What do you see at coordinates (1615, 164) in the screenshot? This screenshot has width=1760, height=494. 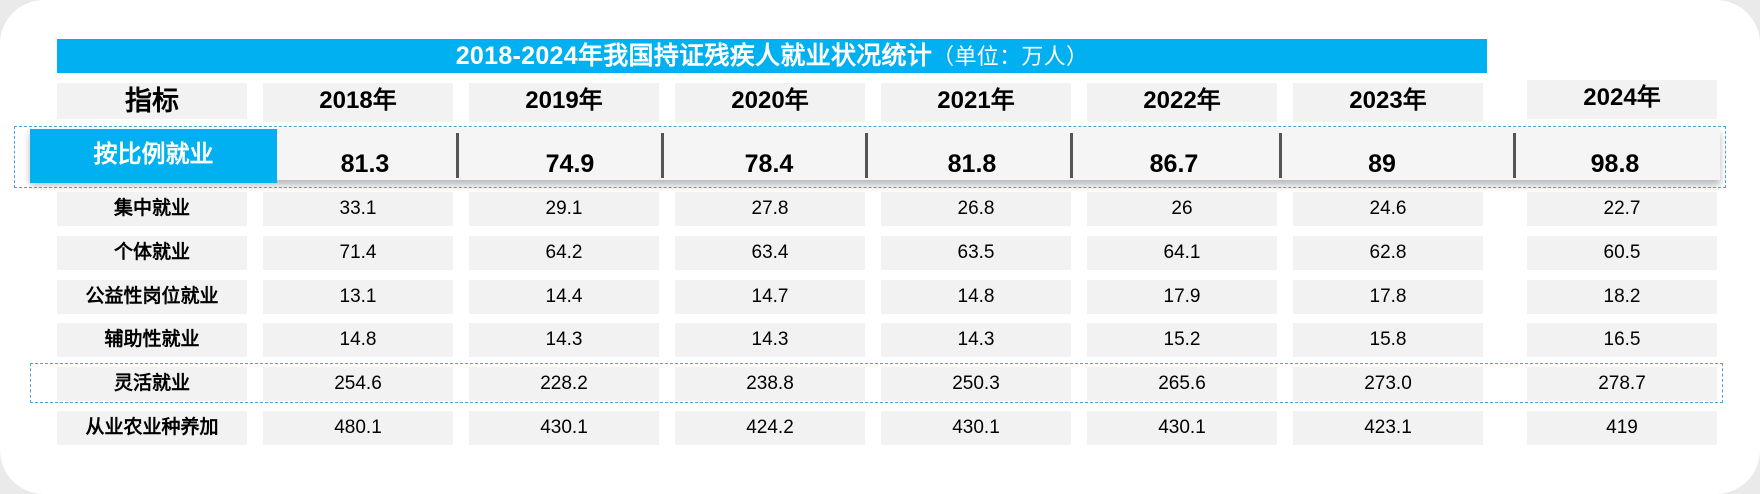 I see `highlight-value: 98.8` at bounding box center [1615, 164].